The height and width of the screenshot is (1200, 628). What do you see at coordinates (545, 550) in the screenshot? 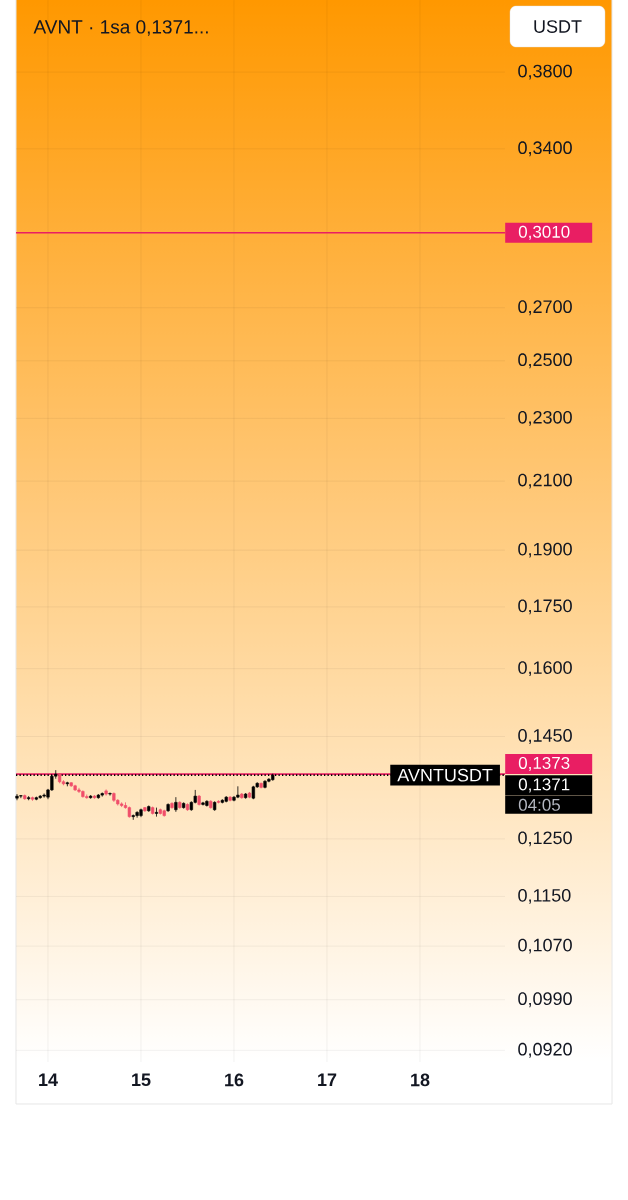
I see `y-tick-label: 0,1900` at bounding box center [545, 550].